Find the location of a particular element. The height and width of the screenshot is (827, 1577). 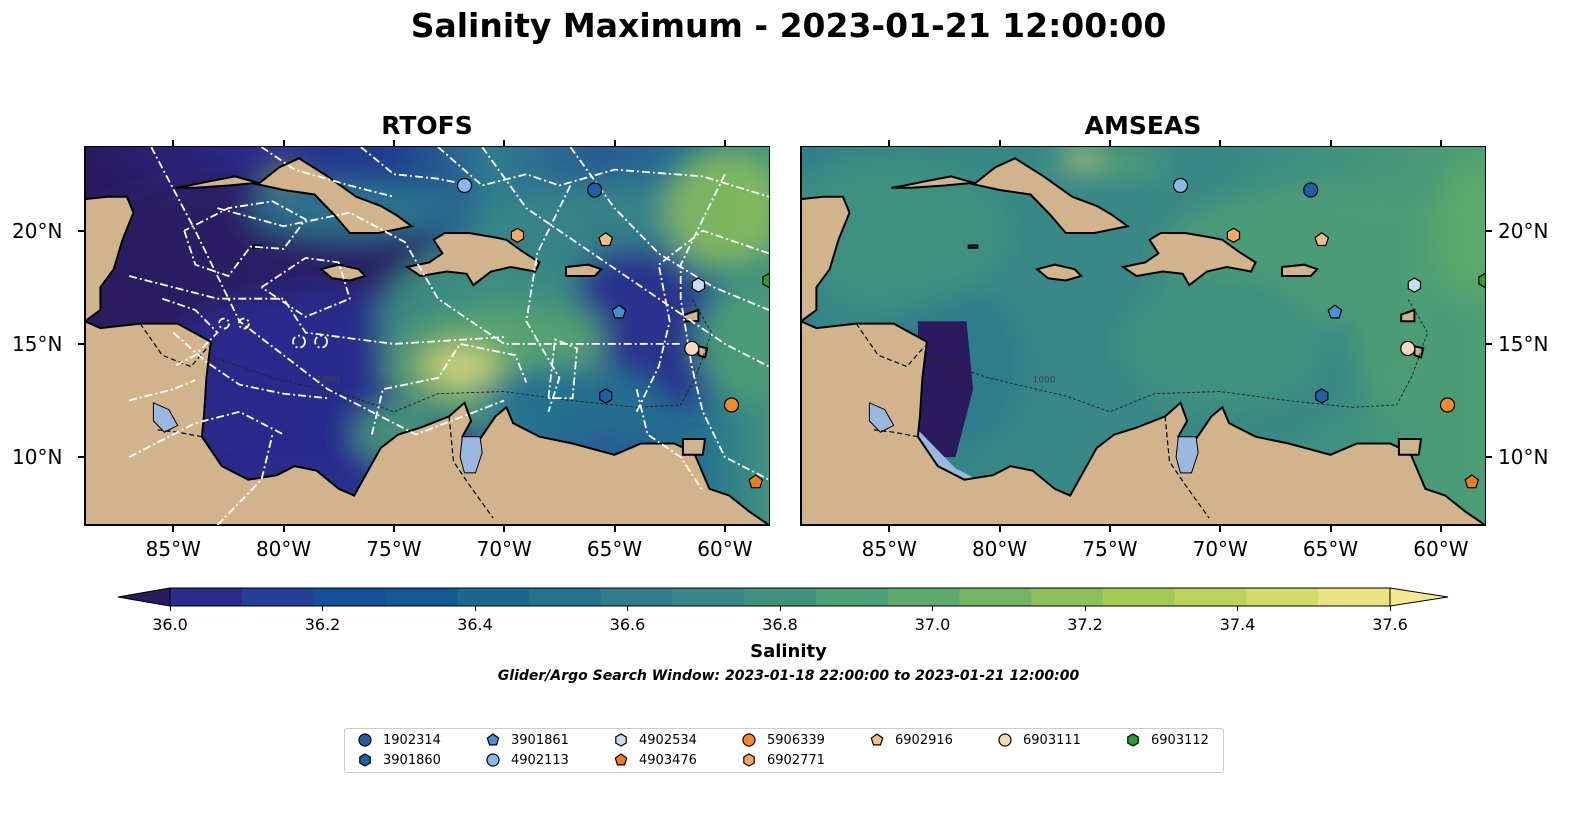

legend-item-4902534: 4902534 is located at coordinates (655, 740).